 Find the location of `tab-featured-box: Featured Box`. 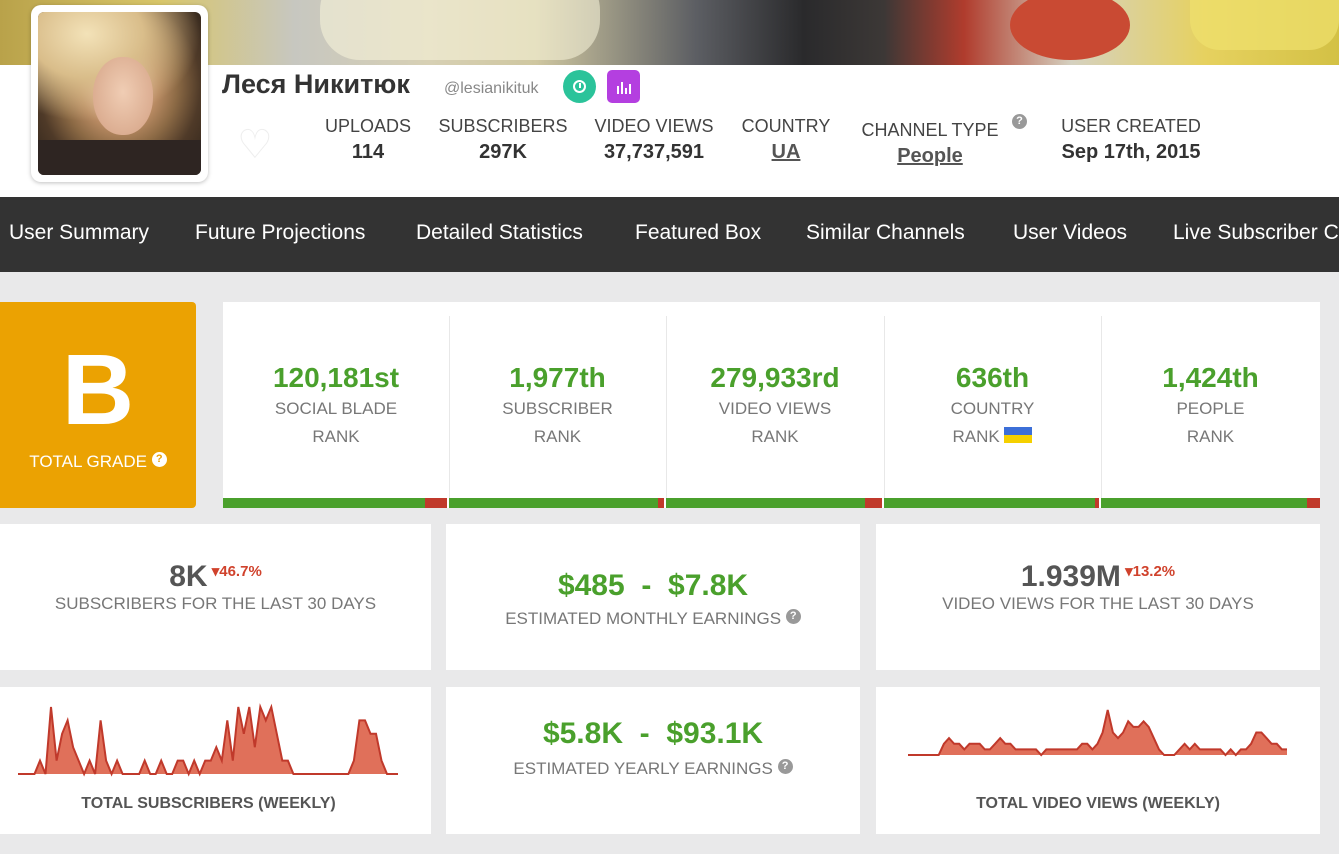

tab-featured-box: Featured Box is located at coordinates (698, 232).